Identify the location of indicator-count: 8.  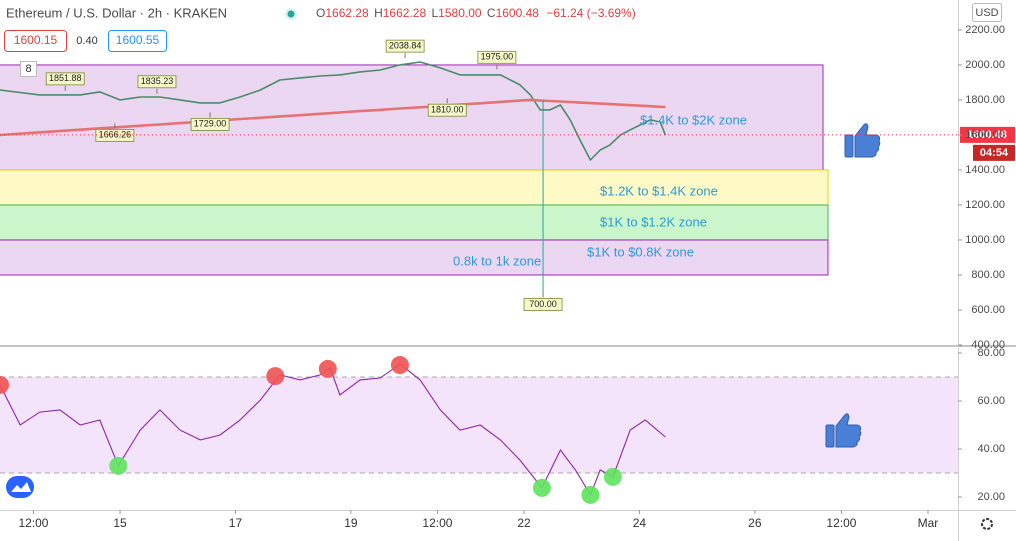
(28, 69).